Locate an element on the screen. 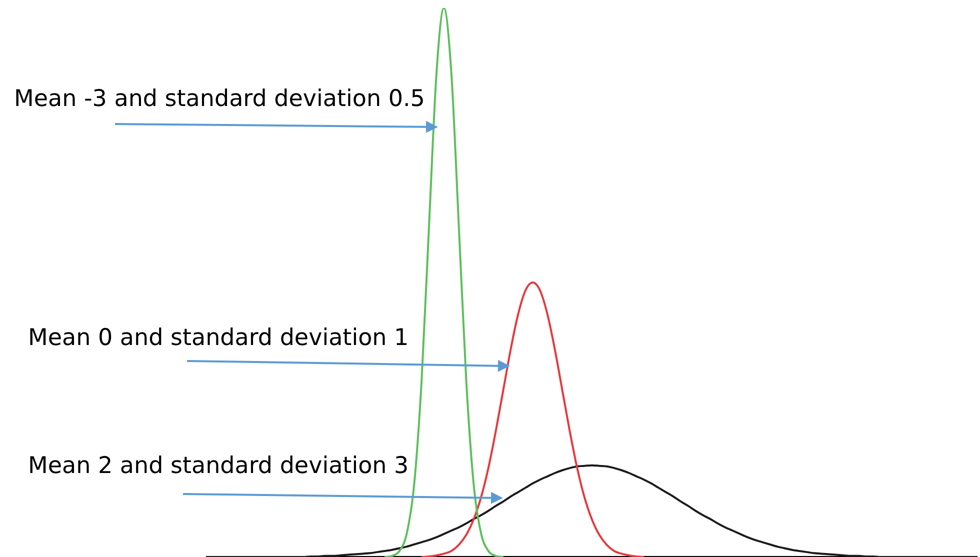 This screenshot has height=557, width=980. text: Mean 0 and standard deviation 1 is located at coordinates (218, 338).